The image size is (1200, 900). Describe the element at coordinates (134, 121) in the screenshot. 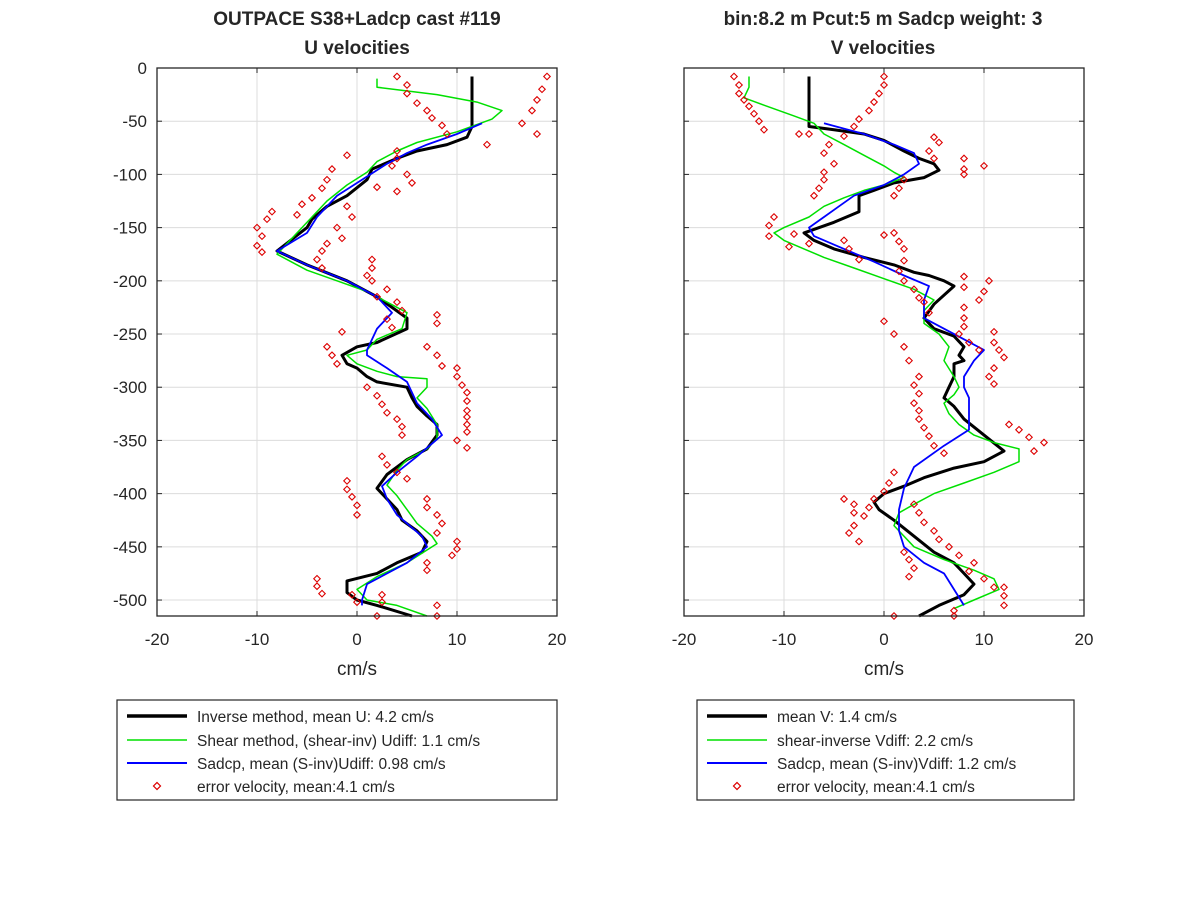

I see `u-y-tick-label: -50` at that location.